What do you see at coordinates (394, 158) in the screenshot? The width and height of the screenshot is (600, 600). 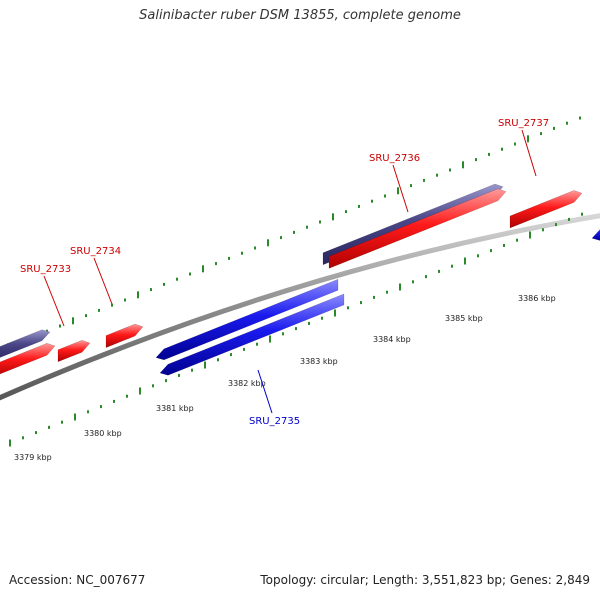 I see `gene-label: SRU_2736` at bounding box center [394, 158].